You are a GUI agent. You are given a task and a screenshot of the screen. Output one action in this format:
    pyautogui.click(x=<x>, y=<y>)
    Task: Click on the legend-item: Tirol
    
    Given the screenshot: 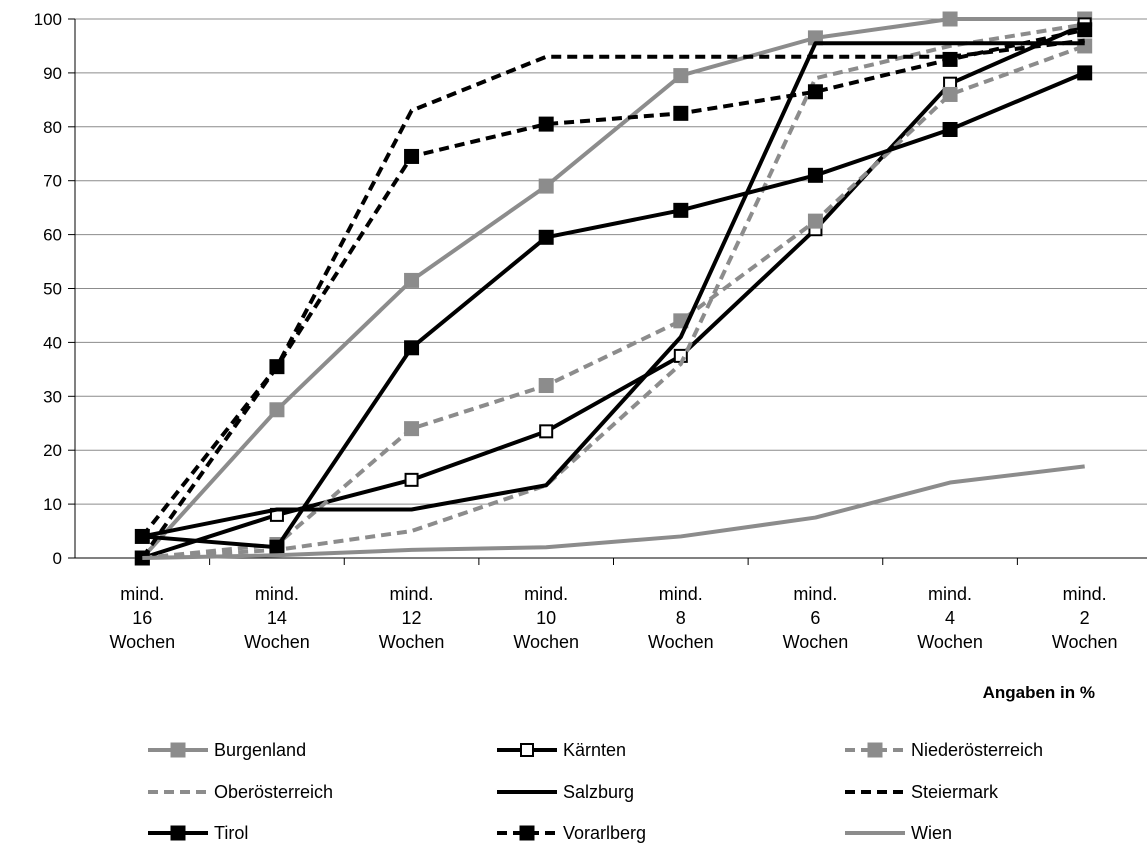 What is the action you would take?
    pyautogui.click(x=198, y=833)
    